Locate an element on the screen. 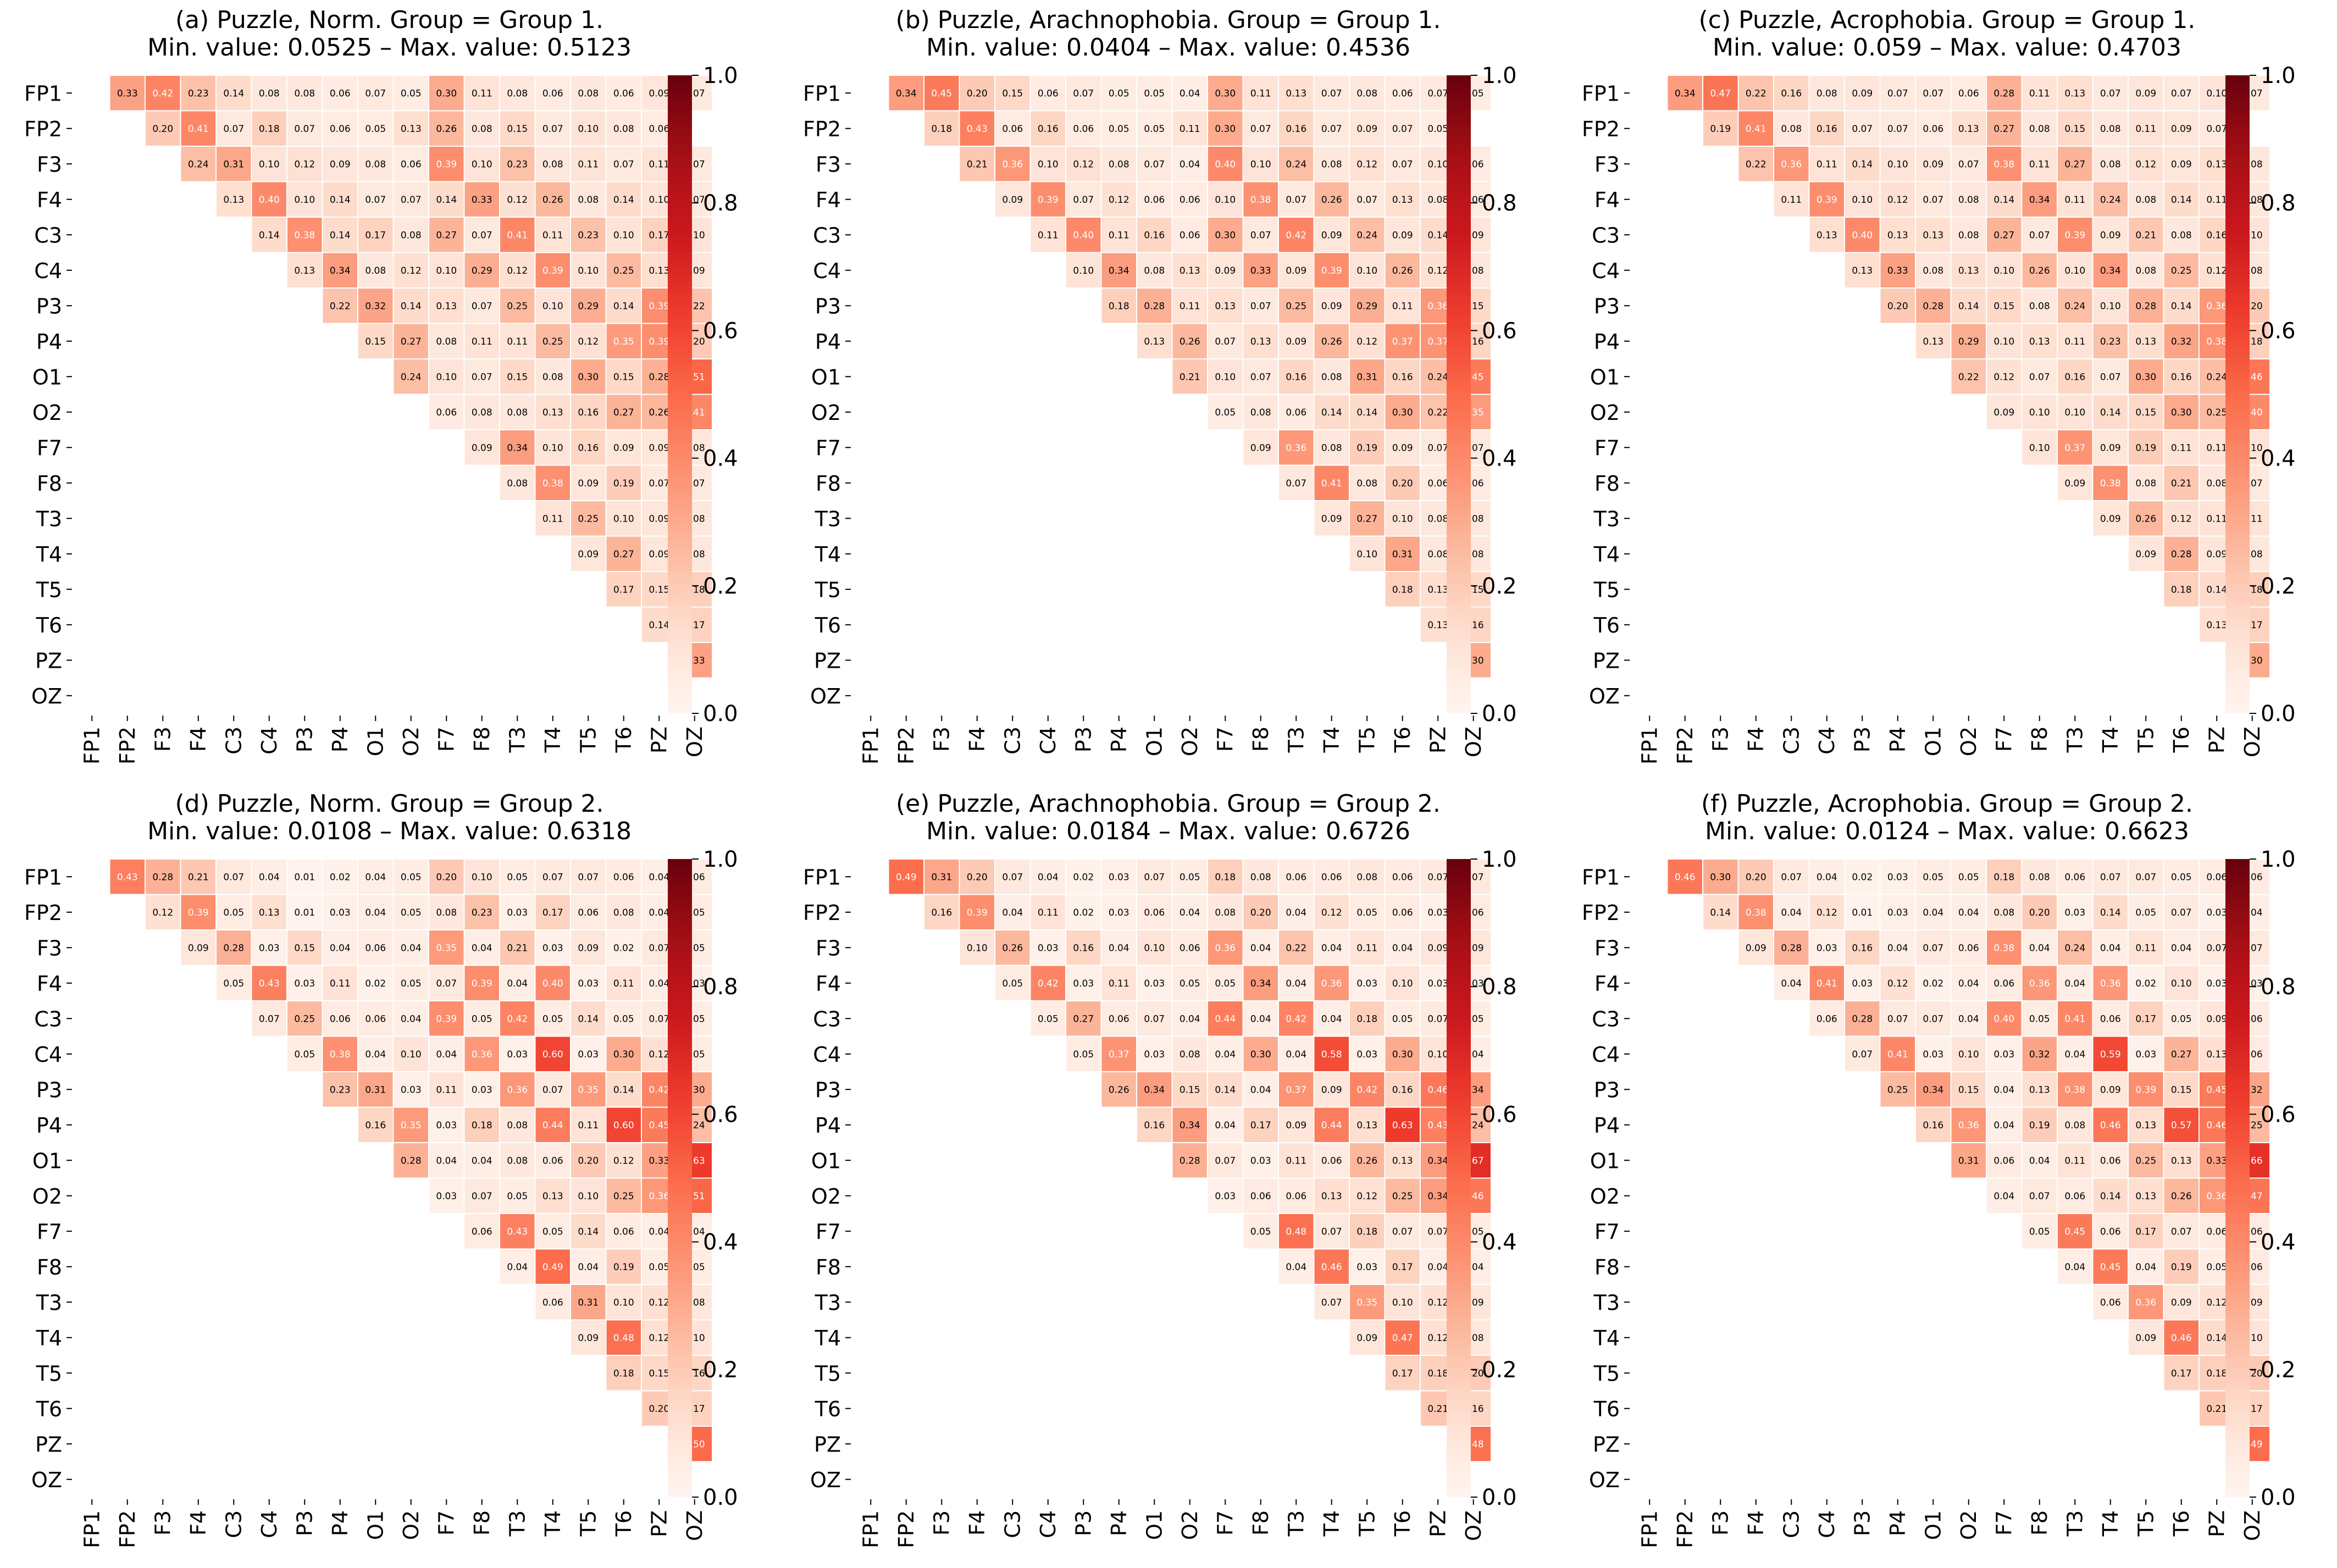 This screenshot has height=1568, width=2337. cell-value-label: 0.41 is located at coordinates (2074, 1018).